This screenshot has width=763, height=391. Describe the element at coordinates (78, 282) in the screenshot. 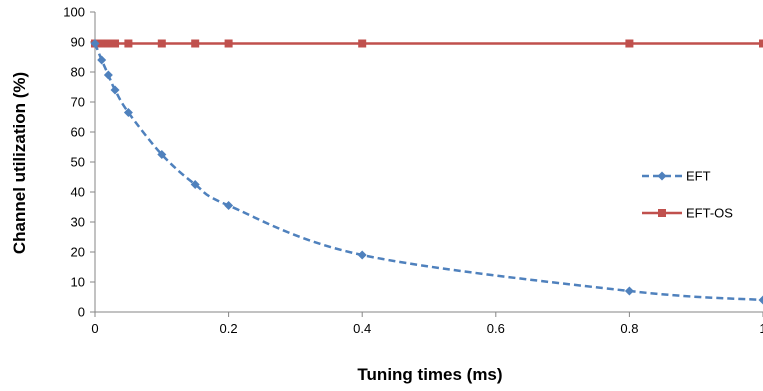

I see `y-tick-label: 10` at that location.